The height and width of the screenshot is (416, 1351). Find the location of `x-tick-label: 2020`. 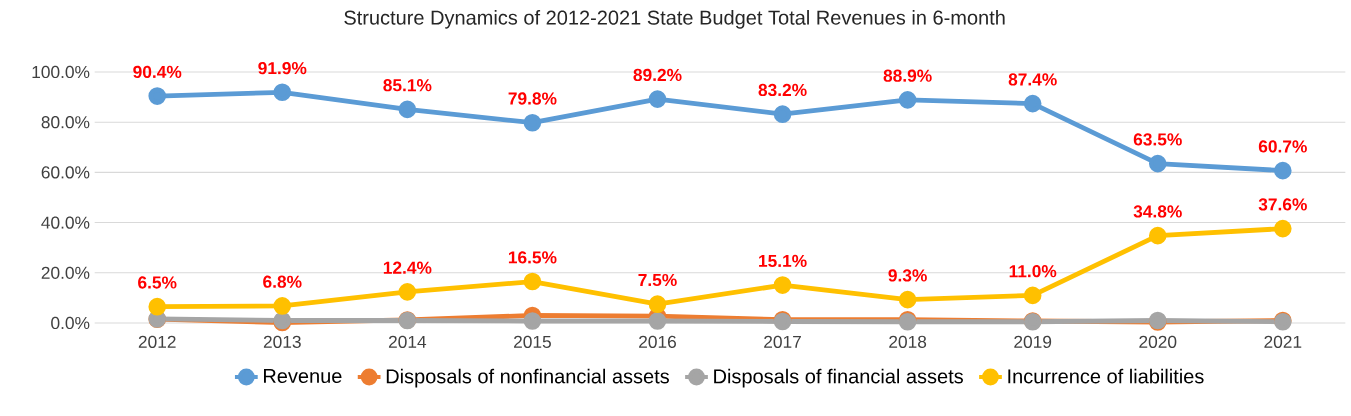

x-tick-label: 2020 is located at coordinates (1158, 341).